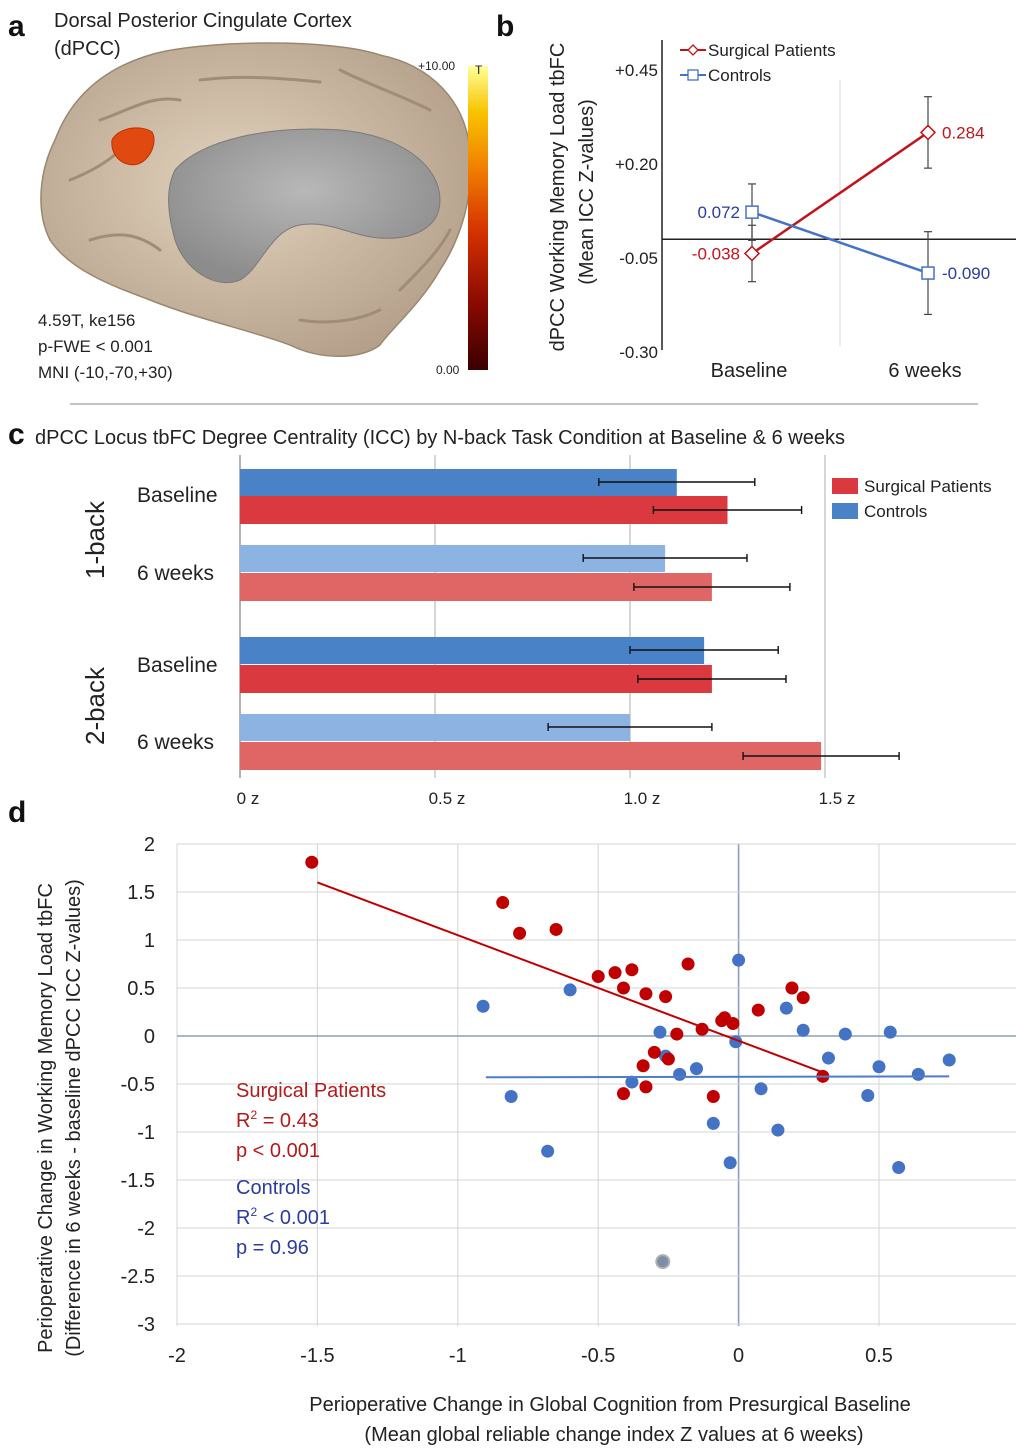 This screenshot has width=1016, height=1449. Describe the element at coordinates (693, 75) in the screenshot. I see `b-legend-marker` at that location.